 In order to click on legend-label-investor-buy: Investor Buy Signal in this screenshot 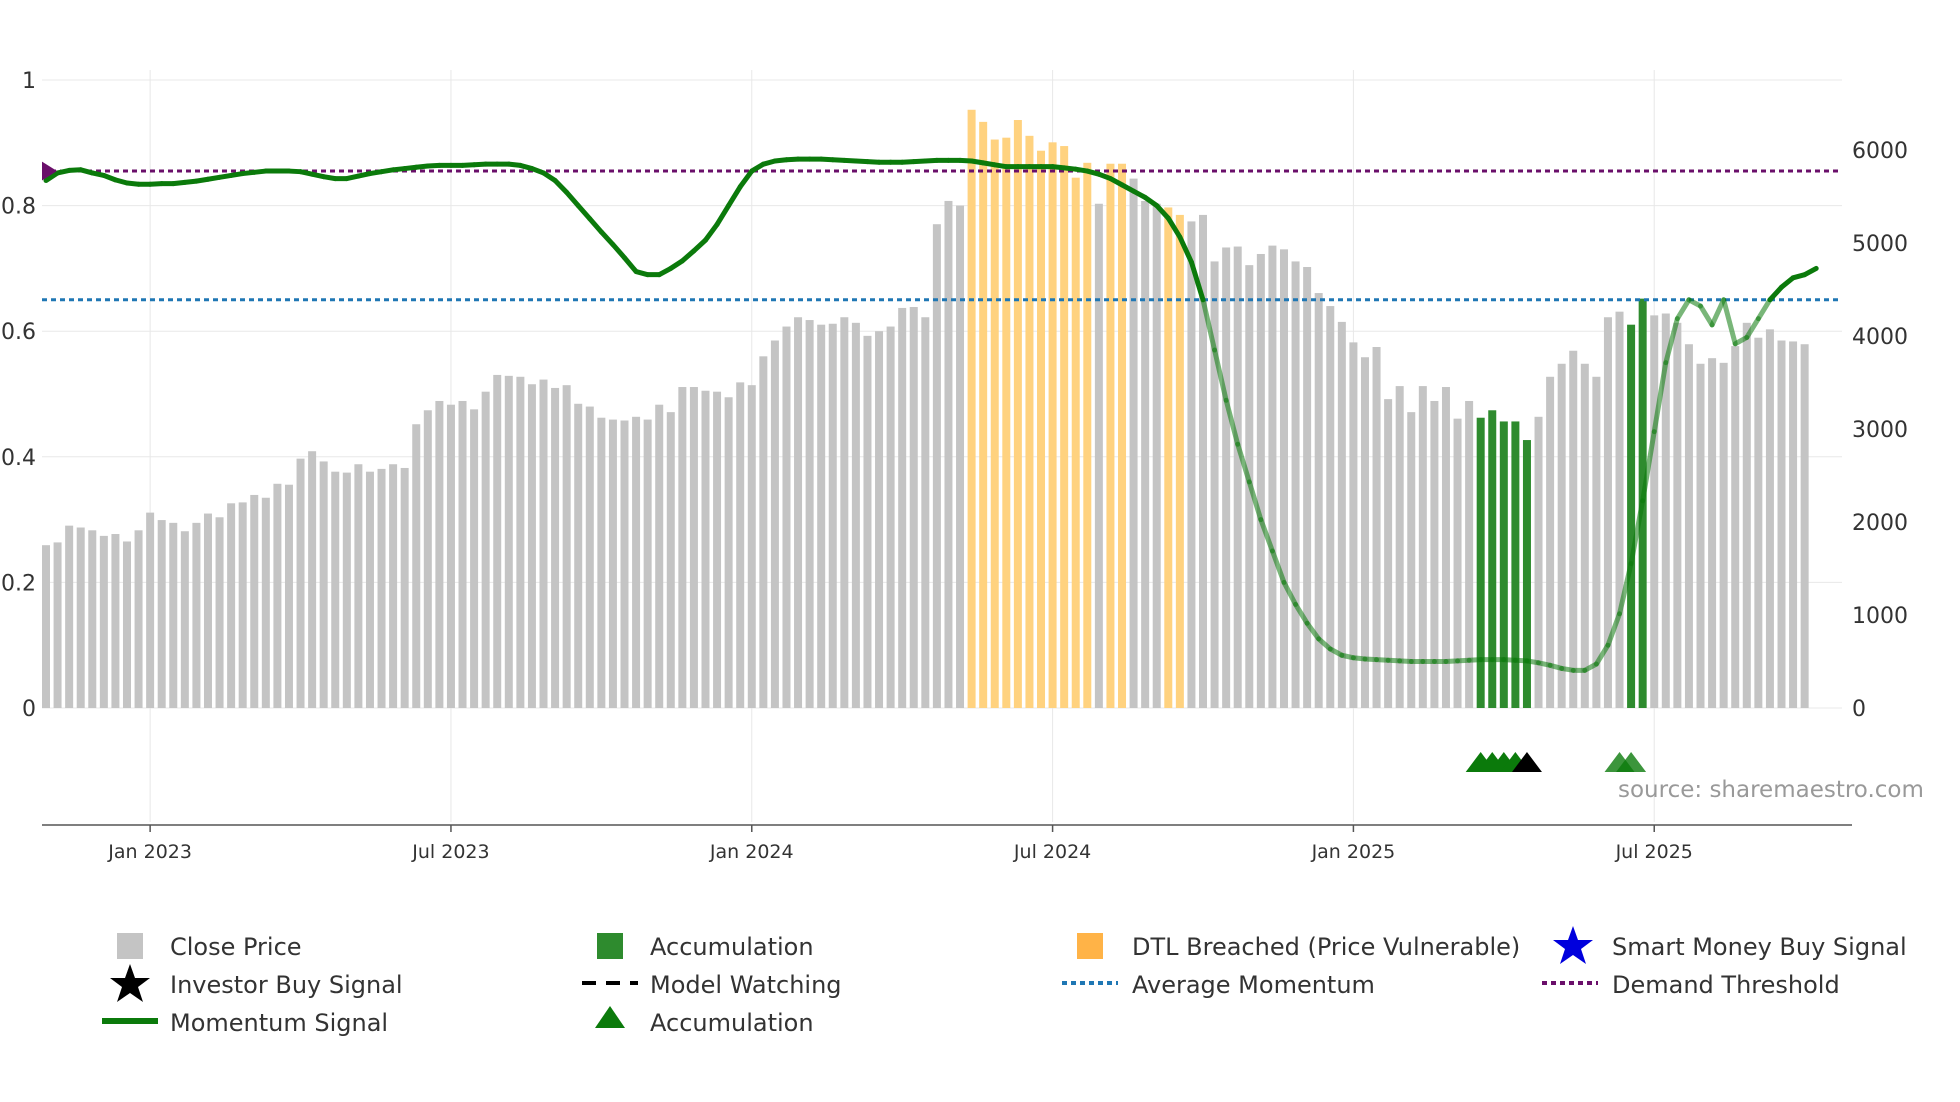, I will do `click(286, 985)`.